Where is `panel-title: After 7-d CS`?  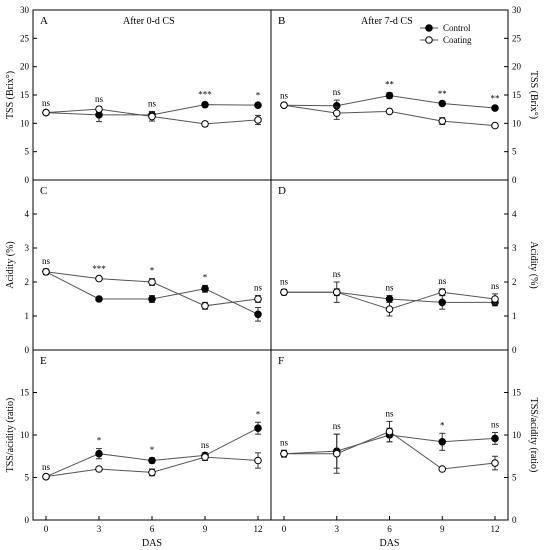
panel-title: After 7-d CS is located at coordinates (387, 21).